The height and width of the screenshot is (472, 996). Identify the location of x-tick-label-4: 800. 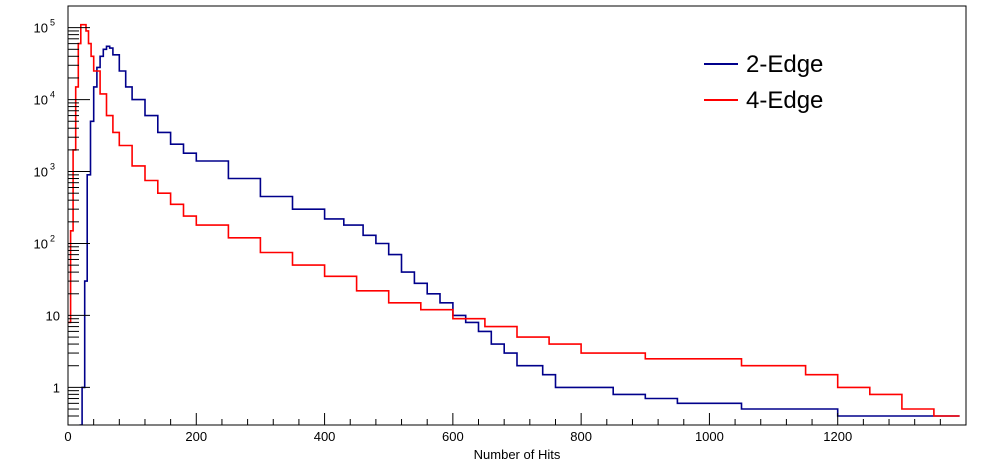
(581, 436).